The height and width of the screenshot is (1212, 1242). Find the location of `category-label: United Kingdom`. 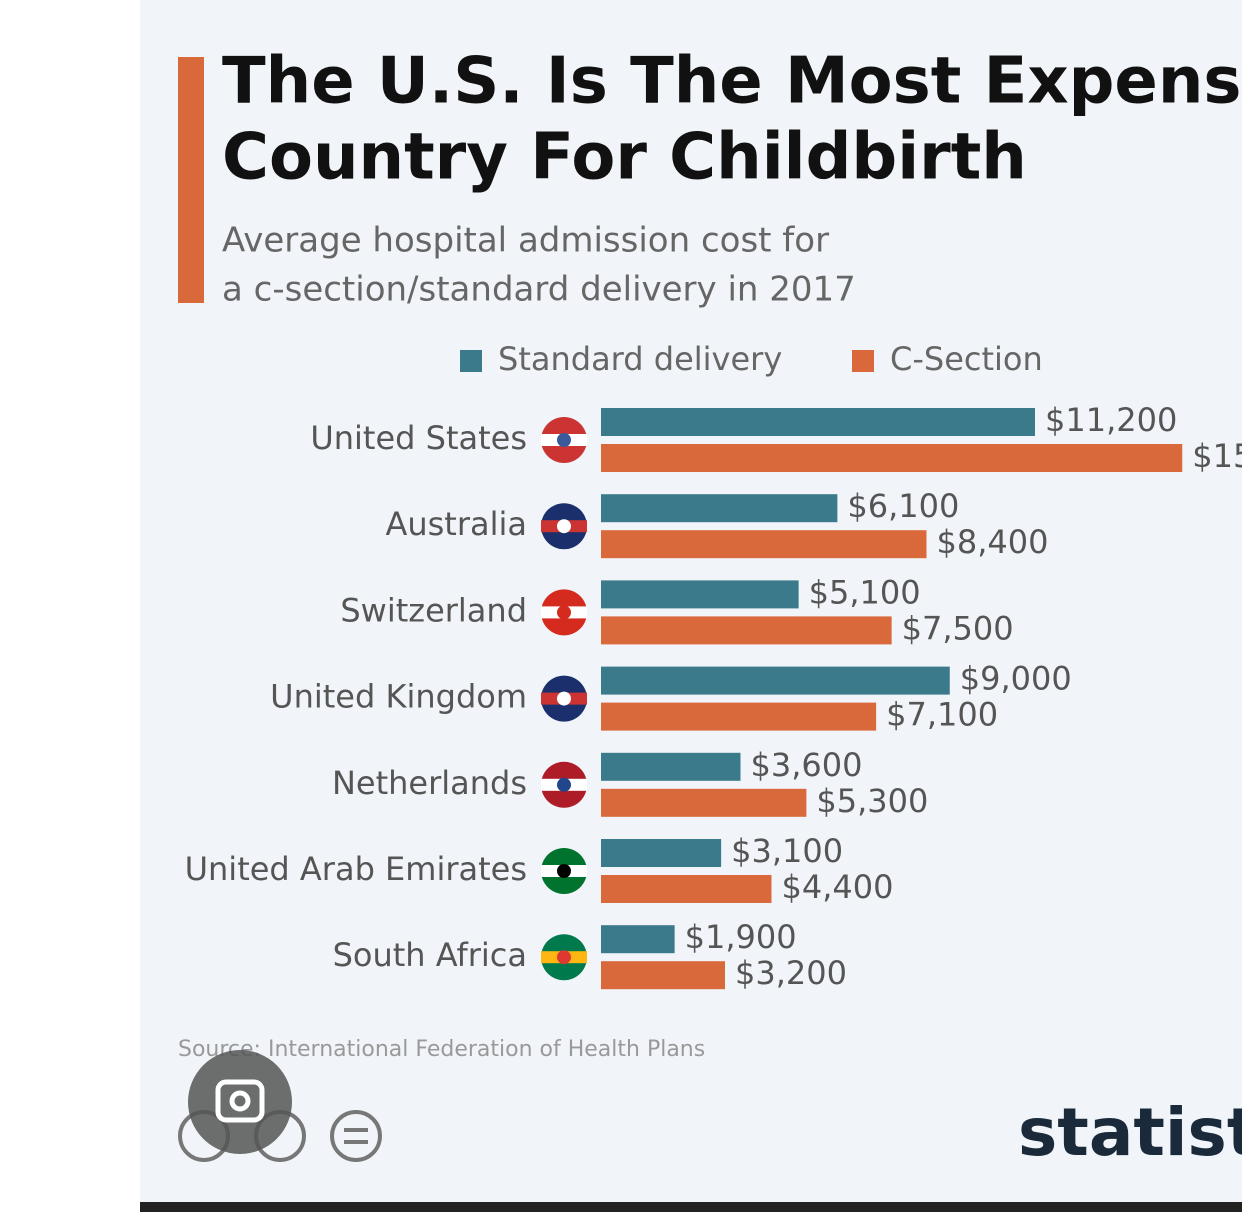

category-label: United Kingdom is located at coordinates (398, 697).